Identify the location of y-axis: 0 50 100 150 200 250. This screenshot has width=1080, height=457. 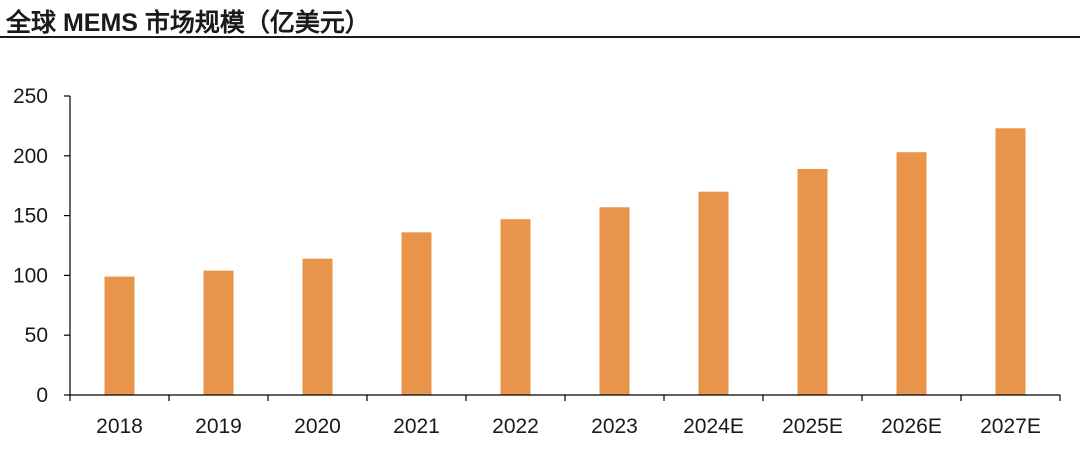
(42, 246).